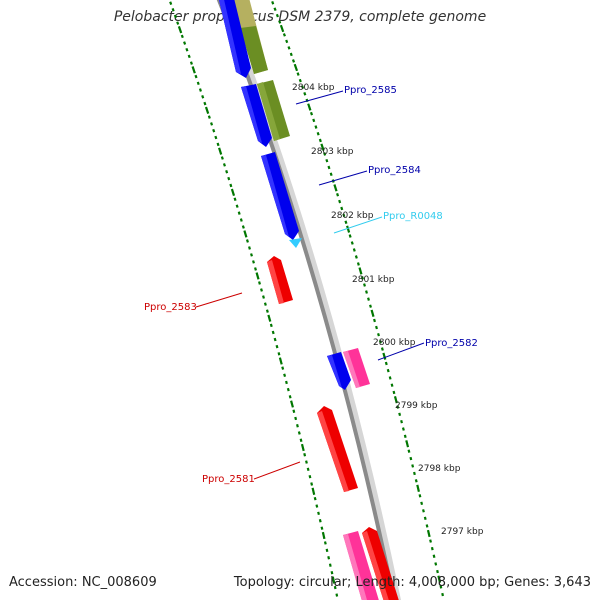  What do you see at coordinates (313, 88) in the screenshot?
I see `kbp-label: 2804 kbp` at bounding box center [313, 88].